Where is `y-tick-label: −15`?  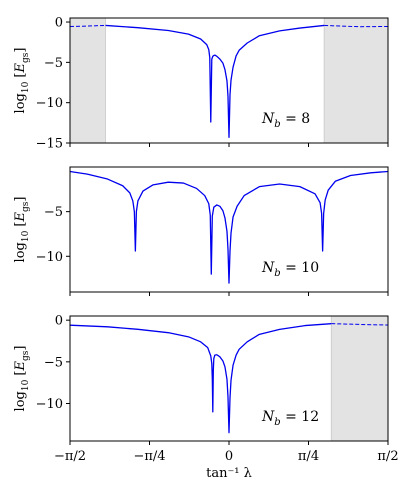
y-tick-label: −15 is located at coordinates (49, 144).